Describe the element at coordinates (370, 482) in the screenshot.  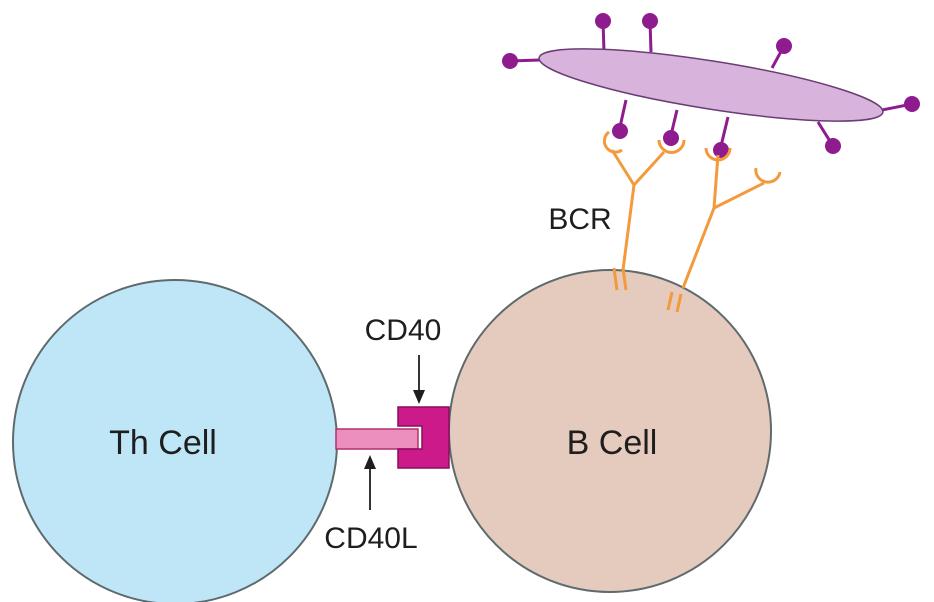
I see `cd40l-arrow` at that location.